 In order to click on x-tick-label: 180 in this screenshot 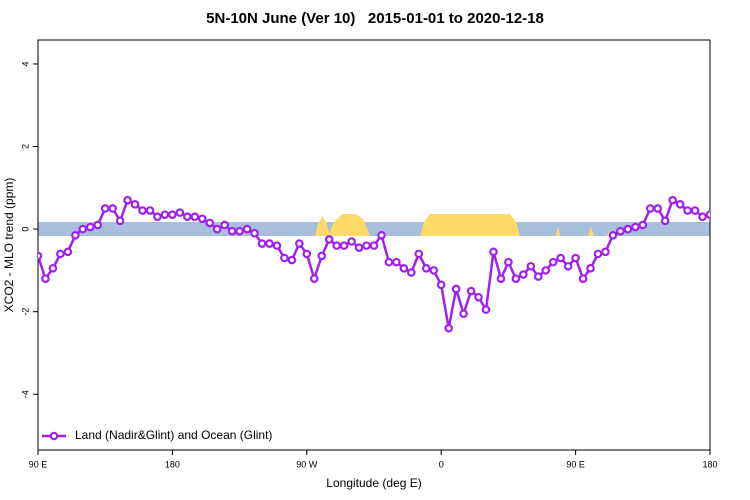, I will do `click(709, 464)`.